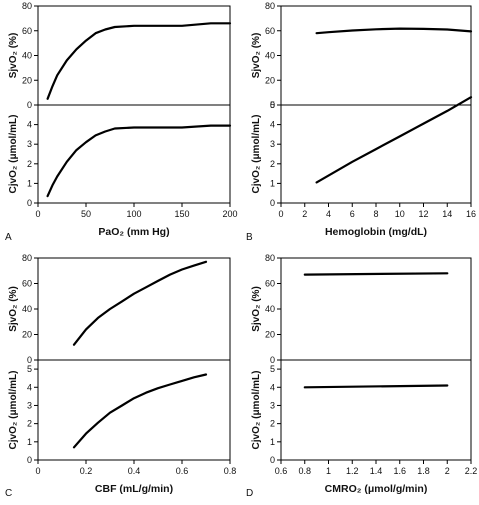 The width and height of the screenshot is (479, 505). I want to click on panel-d-bottom-ytick-label: 1, so click(272, 442).